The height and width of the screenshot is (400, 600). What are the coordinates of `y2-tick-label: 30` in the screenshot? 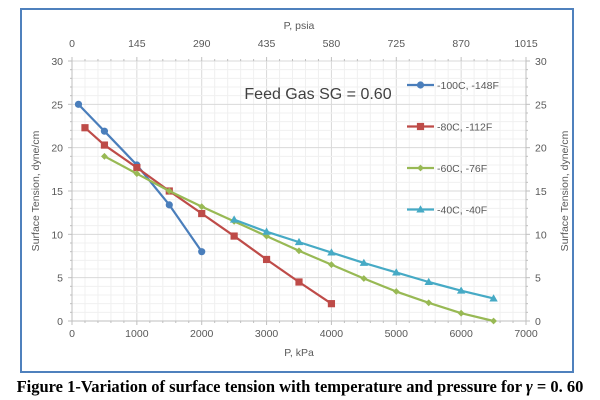 It's located at (541, 62).